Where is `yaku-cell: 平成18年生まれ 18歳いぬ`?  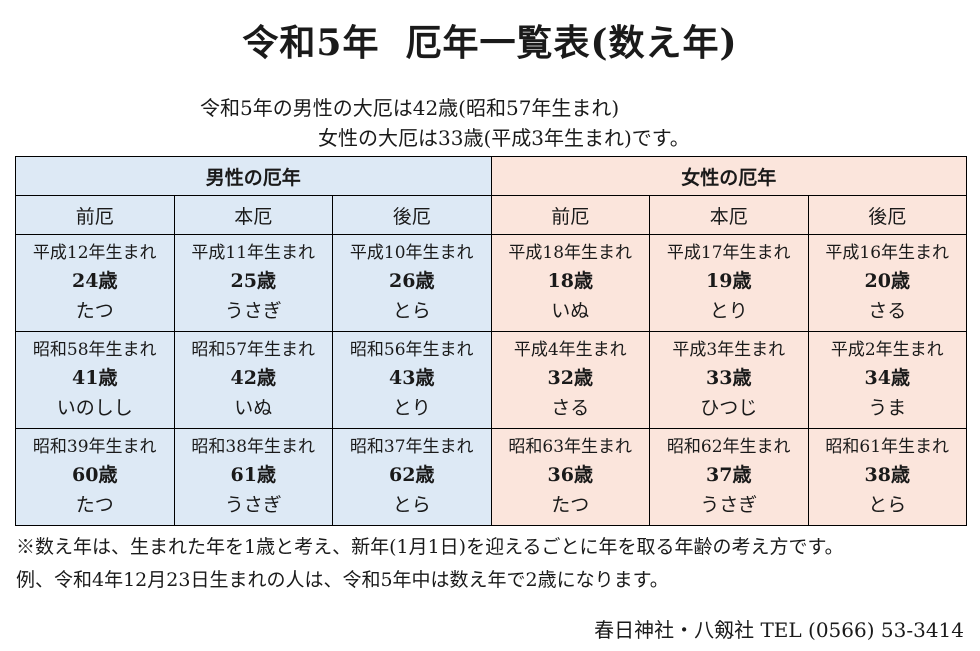 yaku-cell: 平成18年生まれ 18歳いぬ is located at coordinates (570, 283).